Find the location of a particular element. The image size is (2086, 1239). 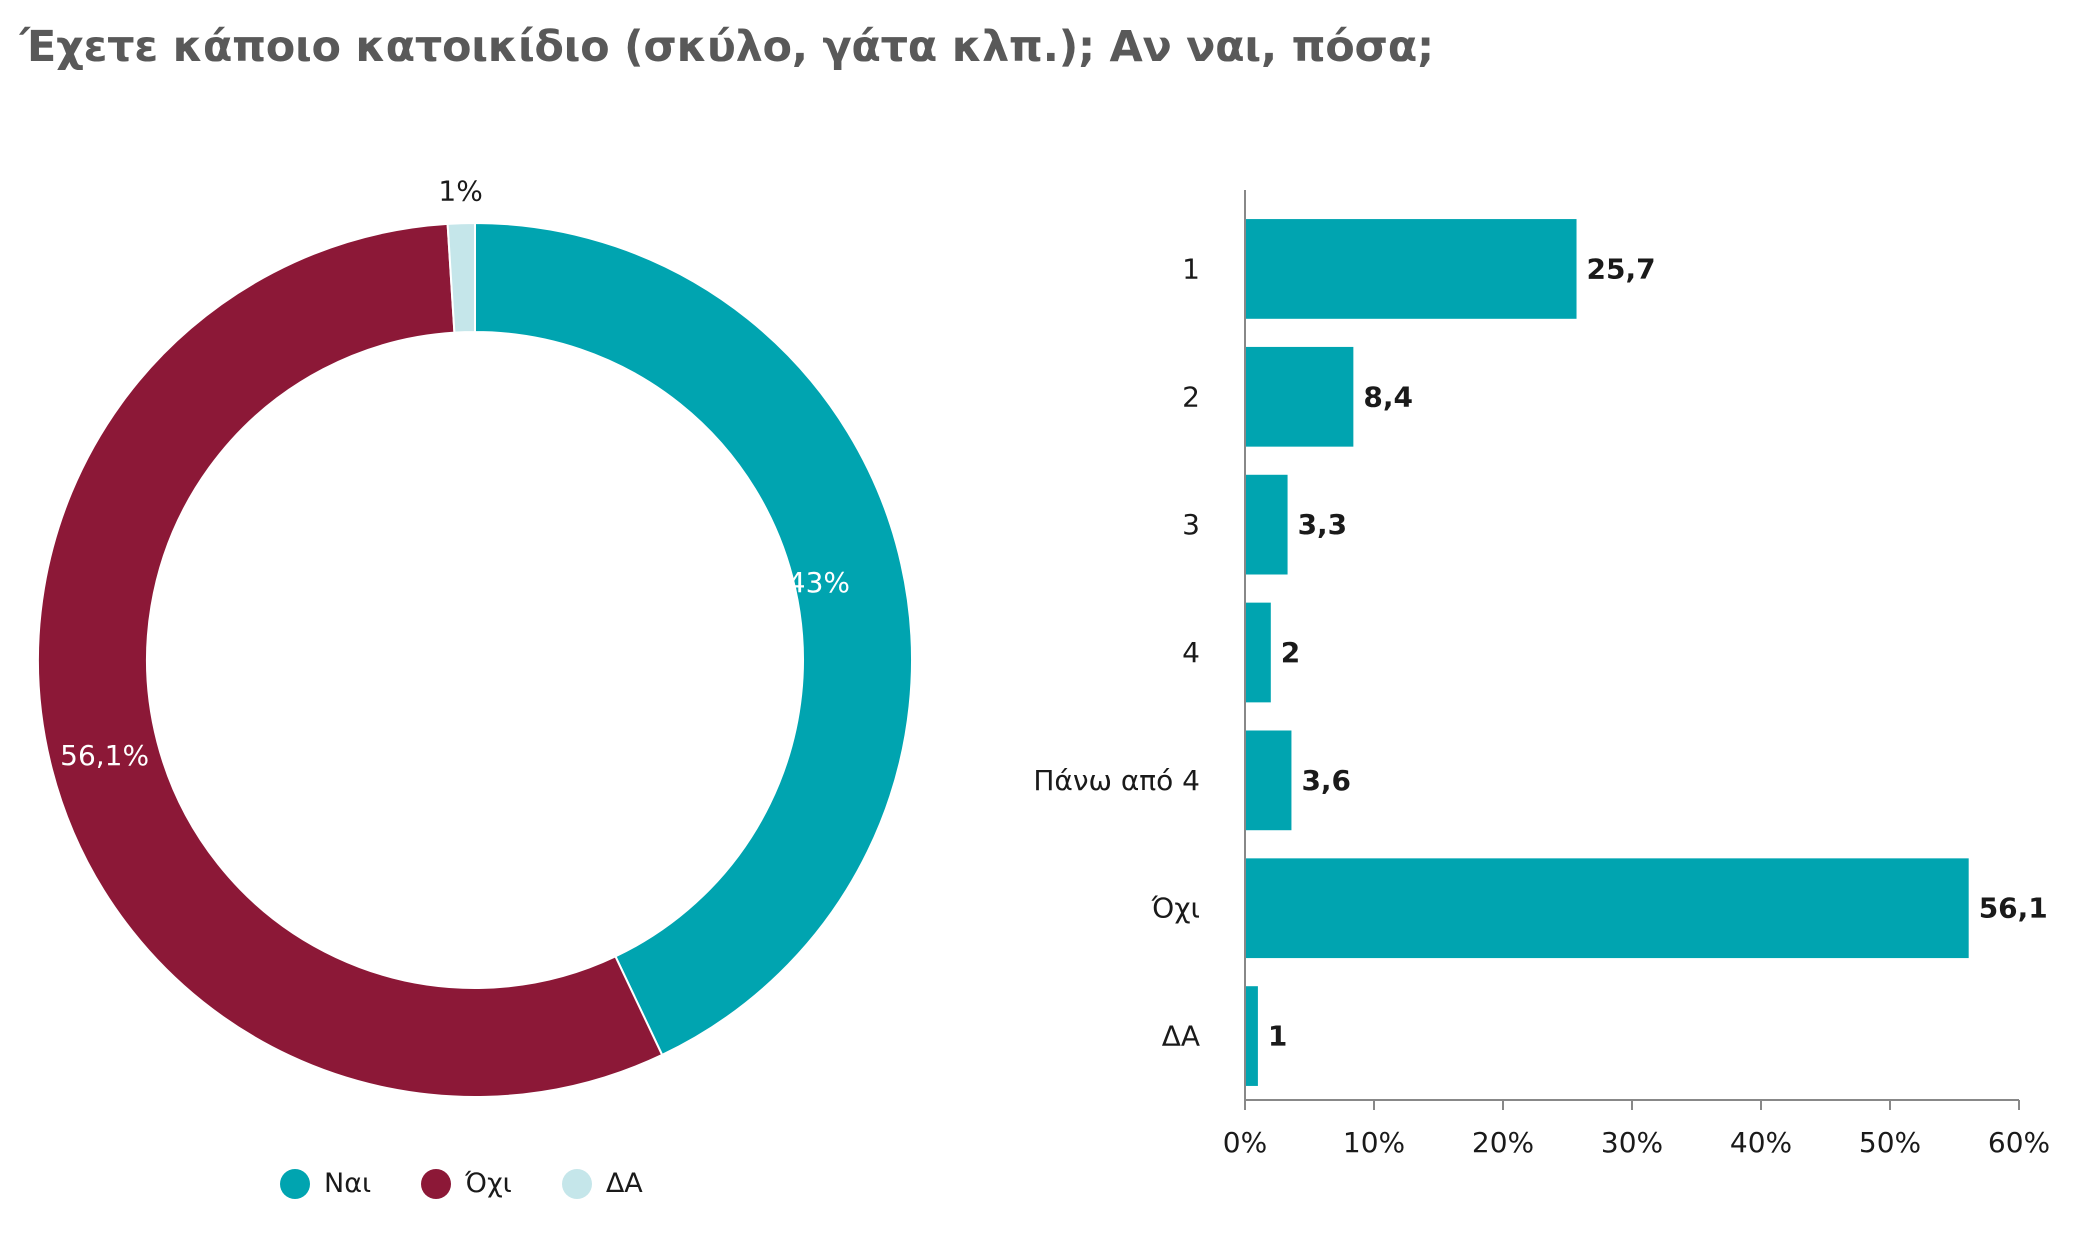

category-label: 1 is located at coordinates (1191, 268).